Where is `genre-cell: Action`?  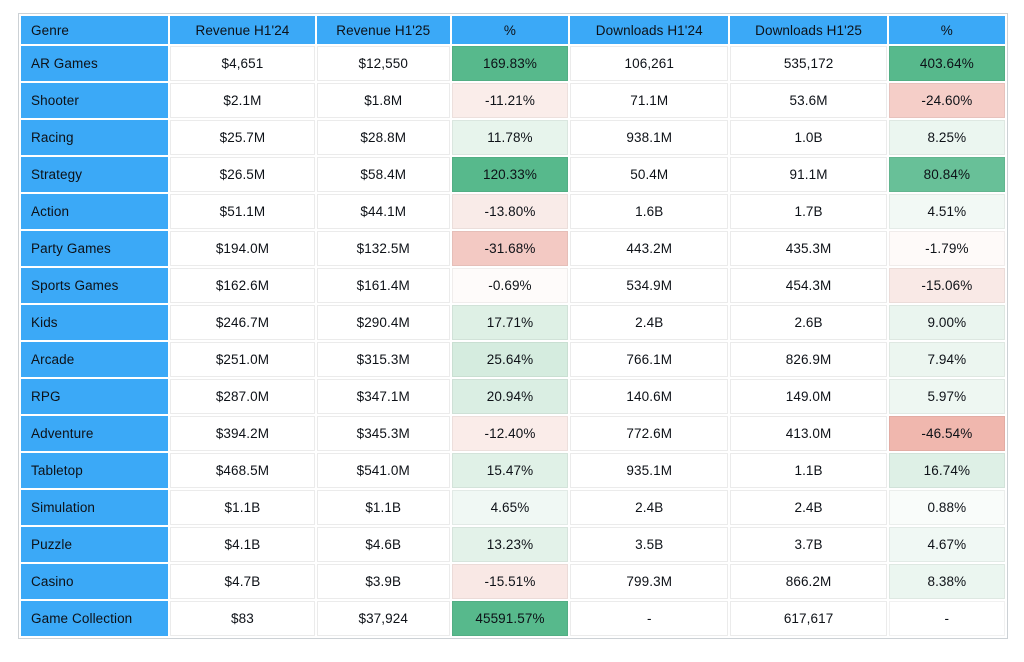
genre-cell: Action is located at coordinates (95, 211).